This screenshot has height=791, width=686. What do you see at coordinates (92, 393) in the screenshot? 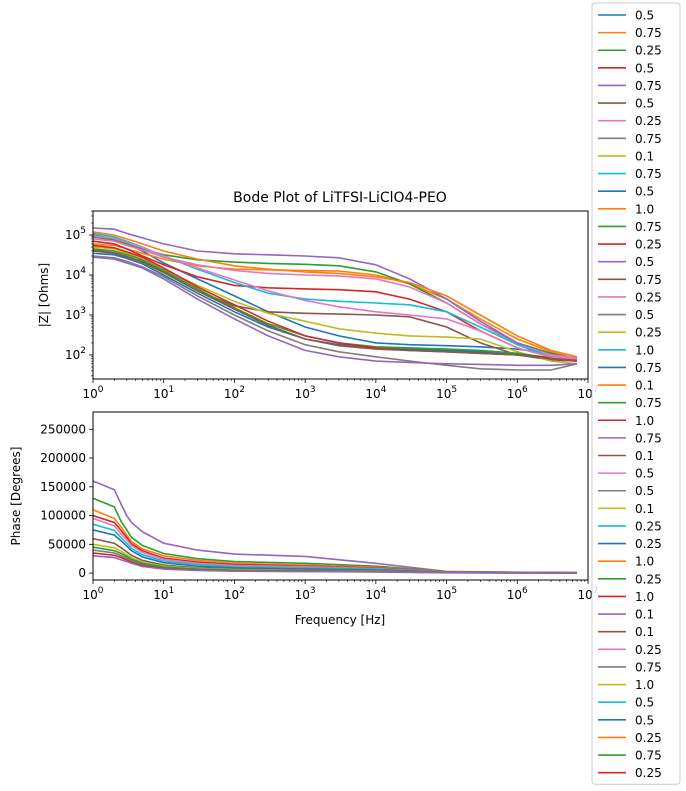
I see `magnitude-x-tick-label-0: 10⁰` at bounding box center [92, 393].